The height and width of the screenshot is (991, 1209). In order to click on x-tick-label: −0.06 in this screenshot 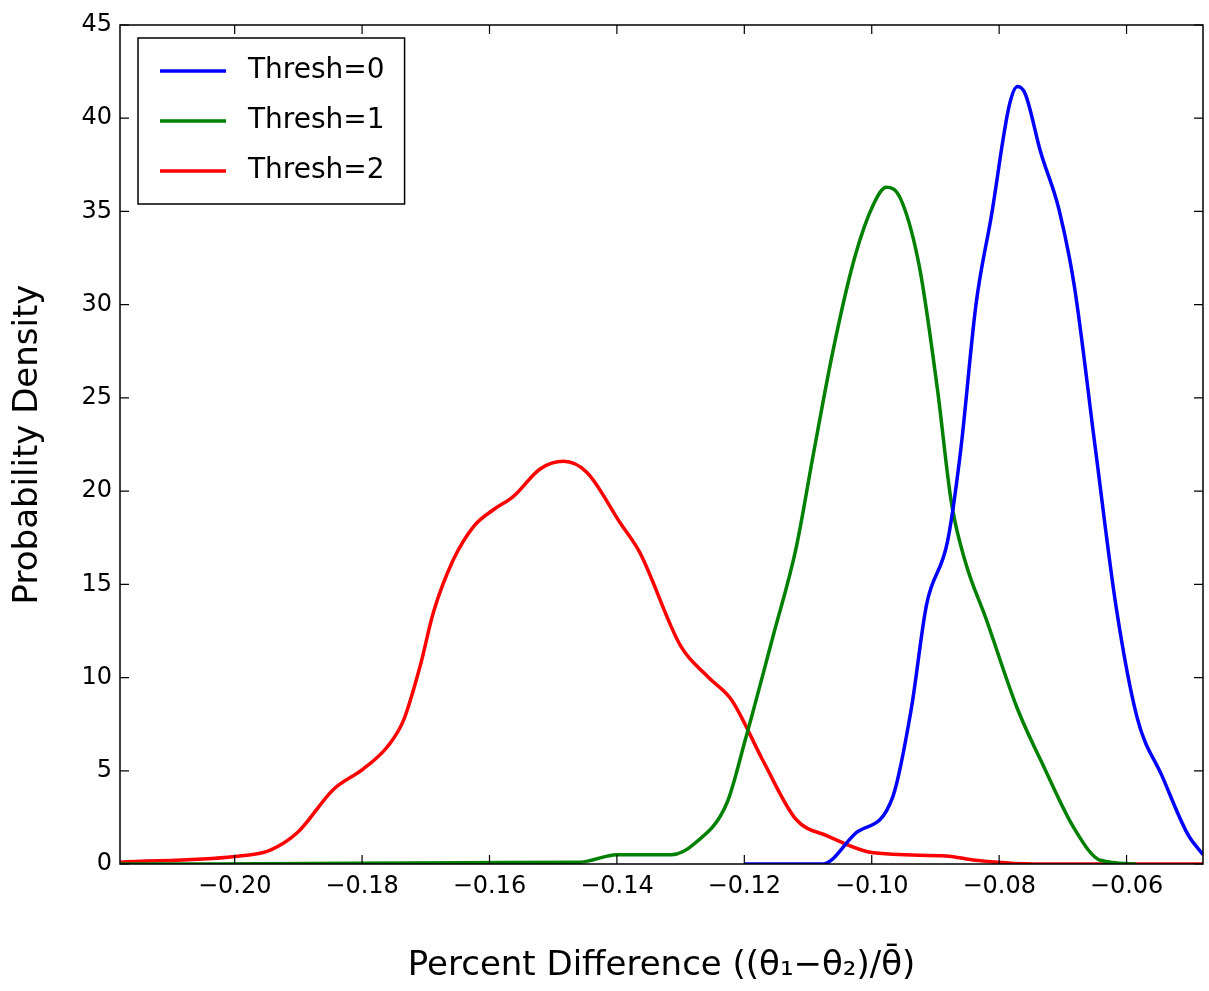, I will do `click(1126, 884)`.